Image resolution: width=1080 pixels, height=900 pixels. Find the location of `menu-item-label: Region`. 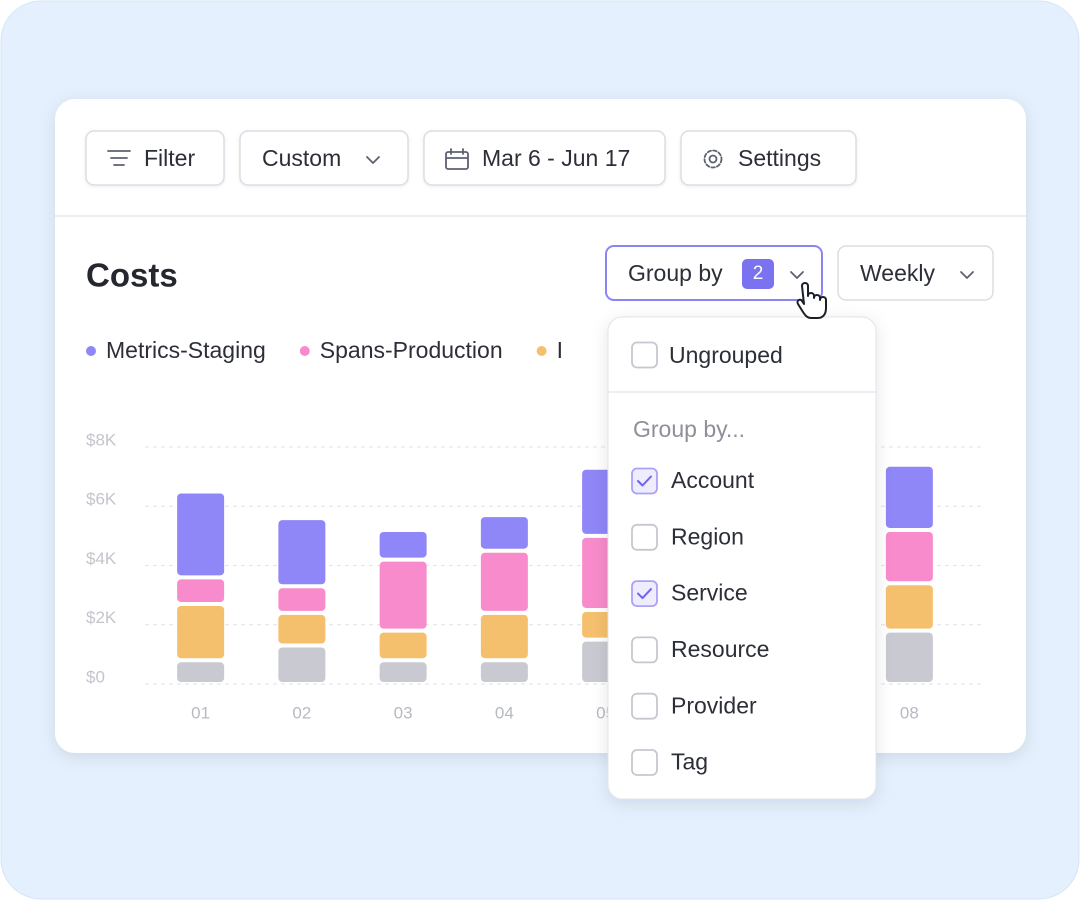

menu-item-label: Region is located at coordinates (707, 536).